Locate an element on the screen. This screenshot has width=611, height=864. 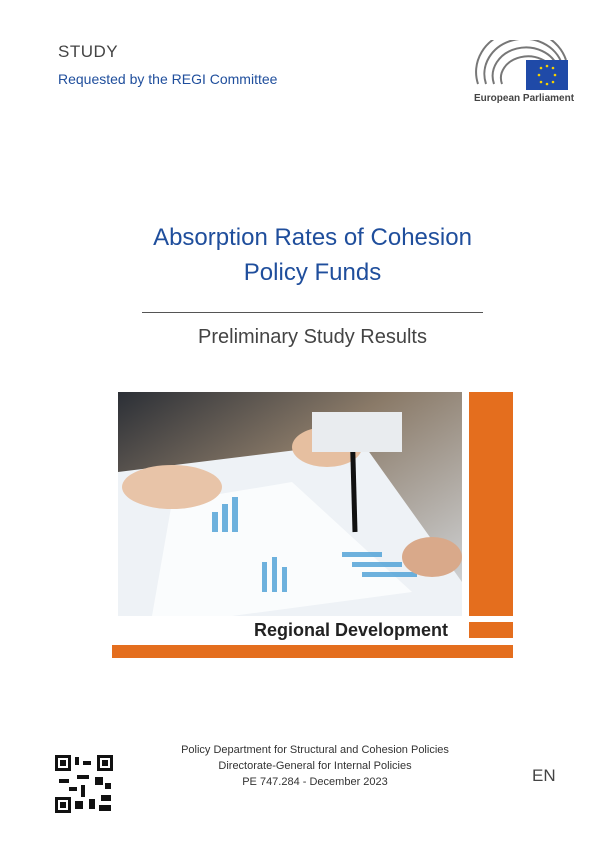
footer-line: PE 747.284 - December 2023 is located at coordinates (315, 782).